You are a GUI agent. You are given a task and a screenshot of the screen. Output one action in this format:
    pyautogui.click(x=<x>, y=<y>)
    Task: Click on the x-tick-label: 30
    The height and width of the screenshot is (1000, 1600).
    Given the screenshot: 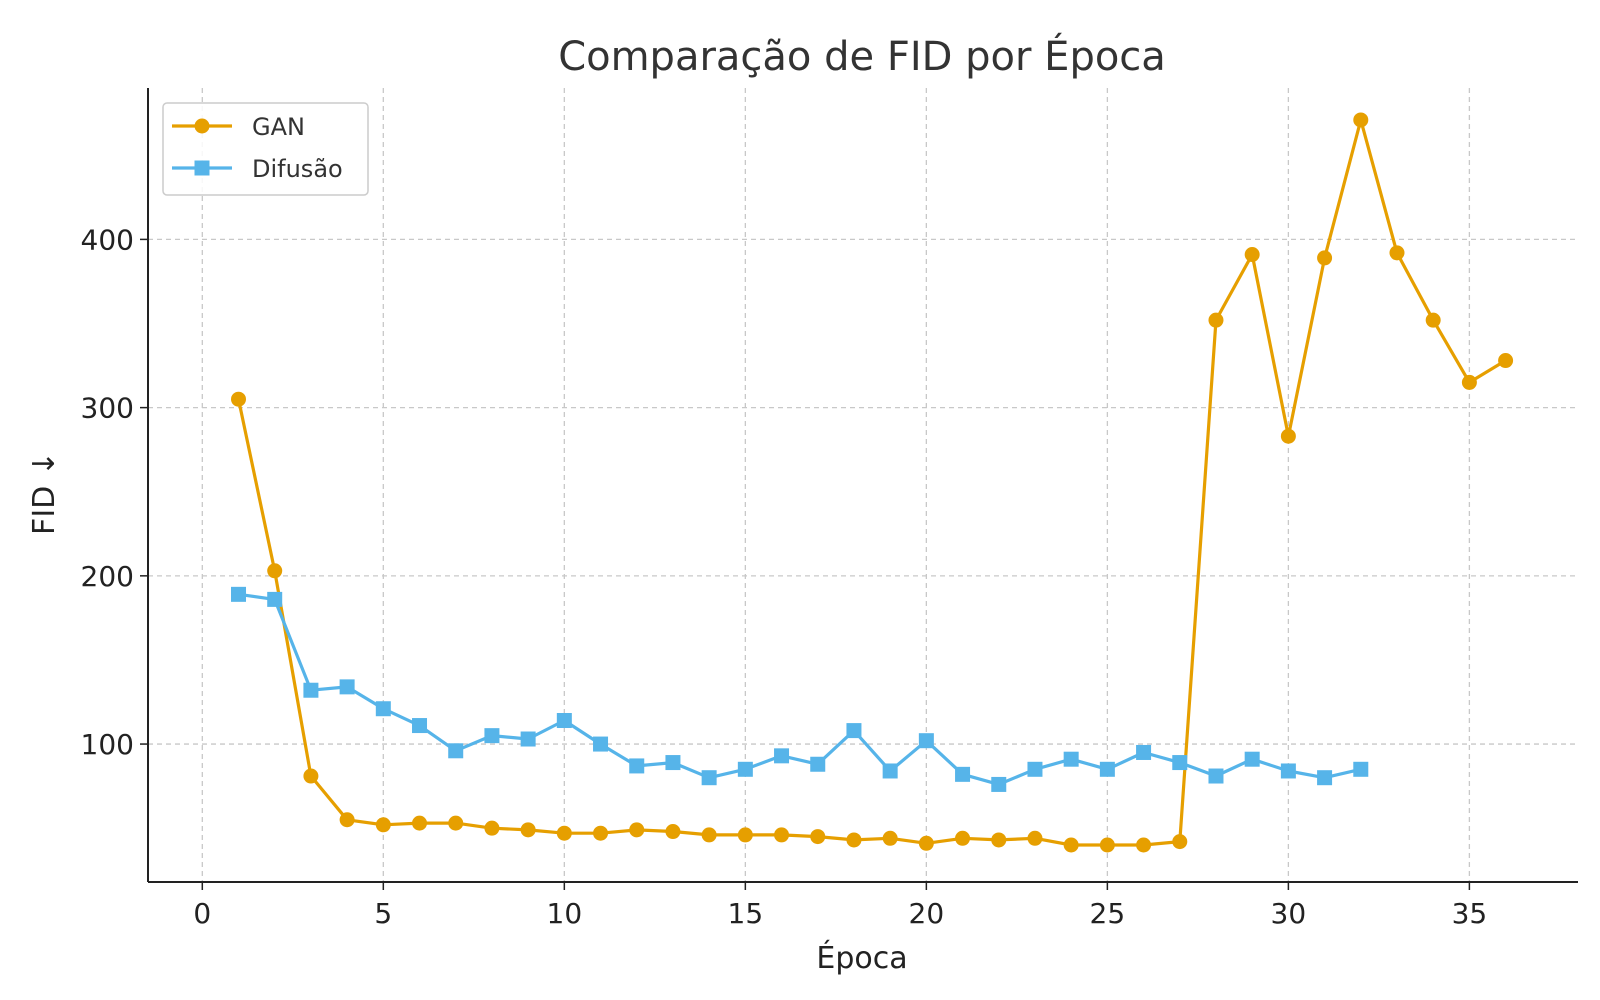 What is the action you would take?
    pyautogui.click(x=1289, y=913)
    